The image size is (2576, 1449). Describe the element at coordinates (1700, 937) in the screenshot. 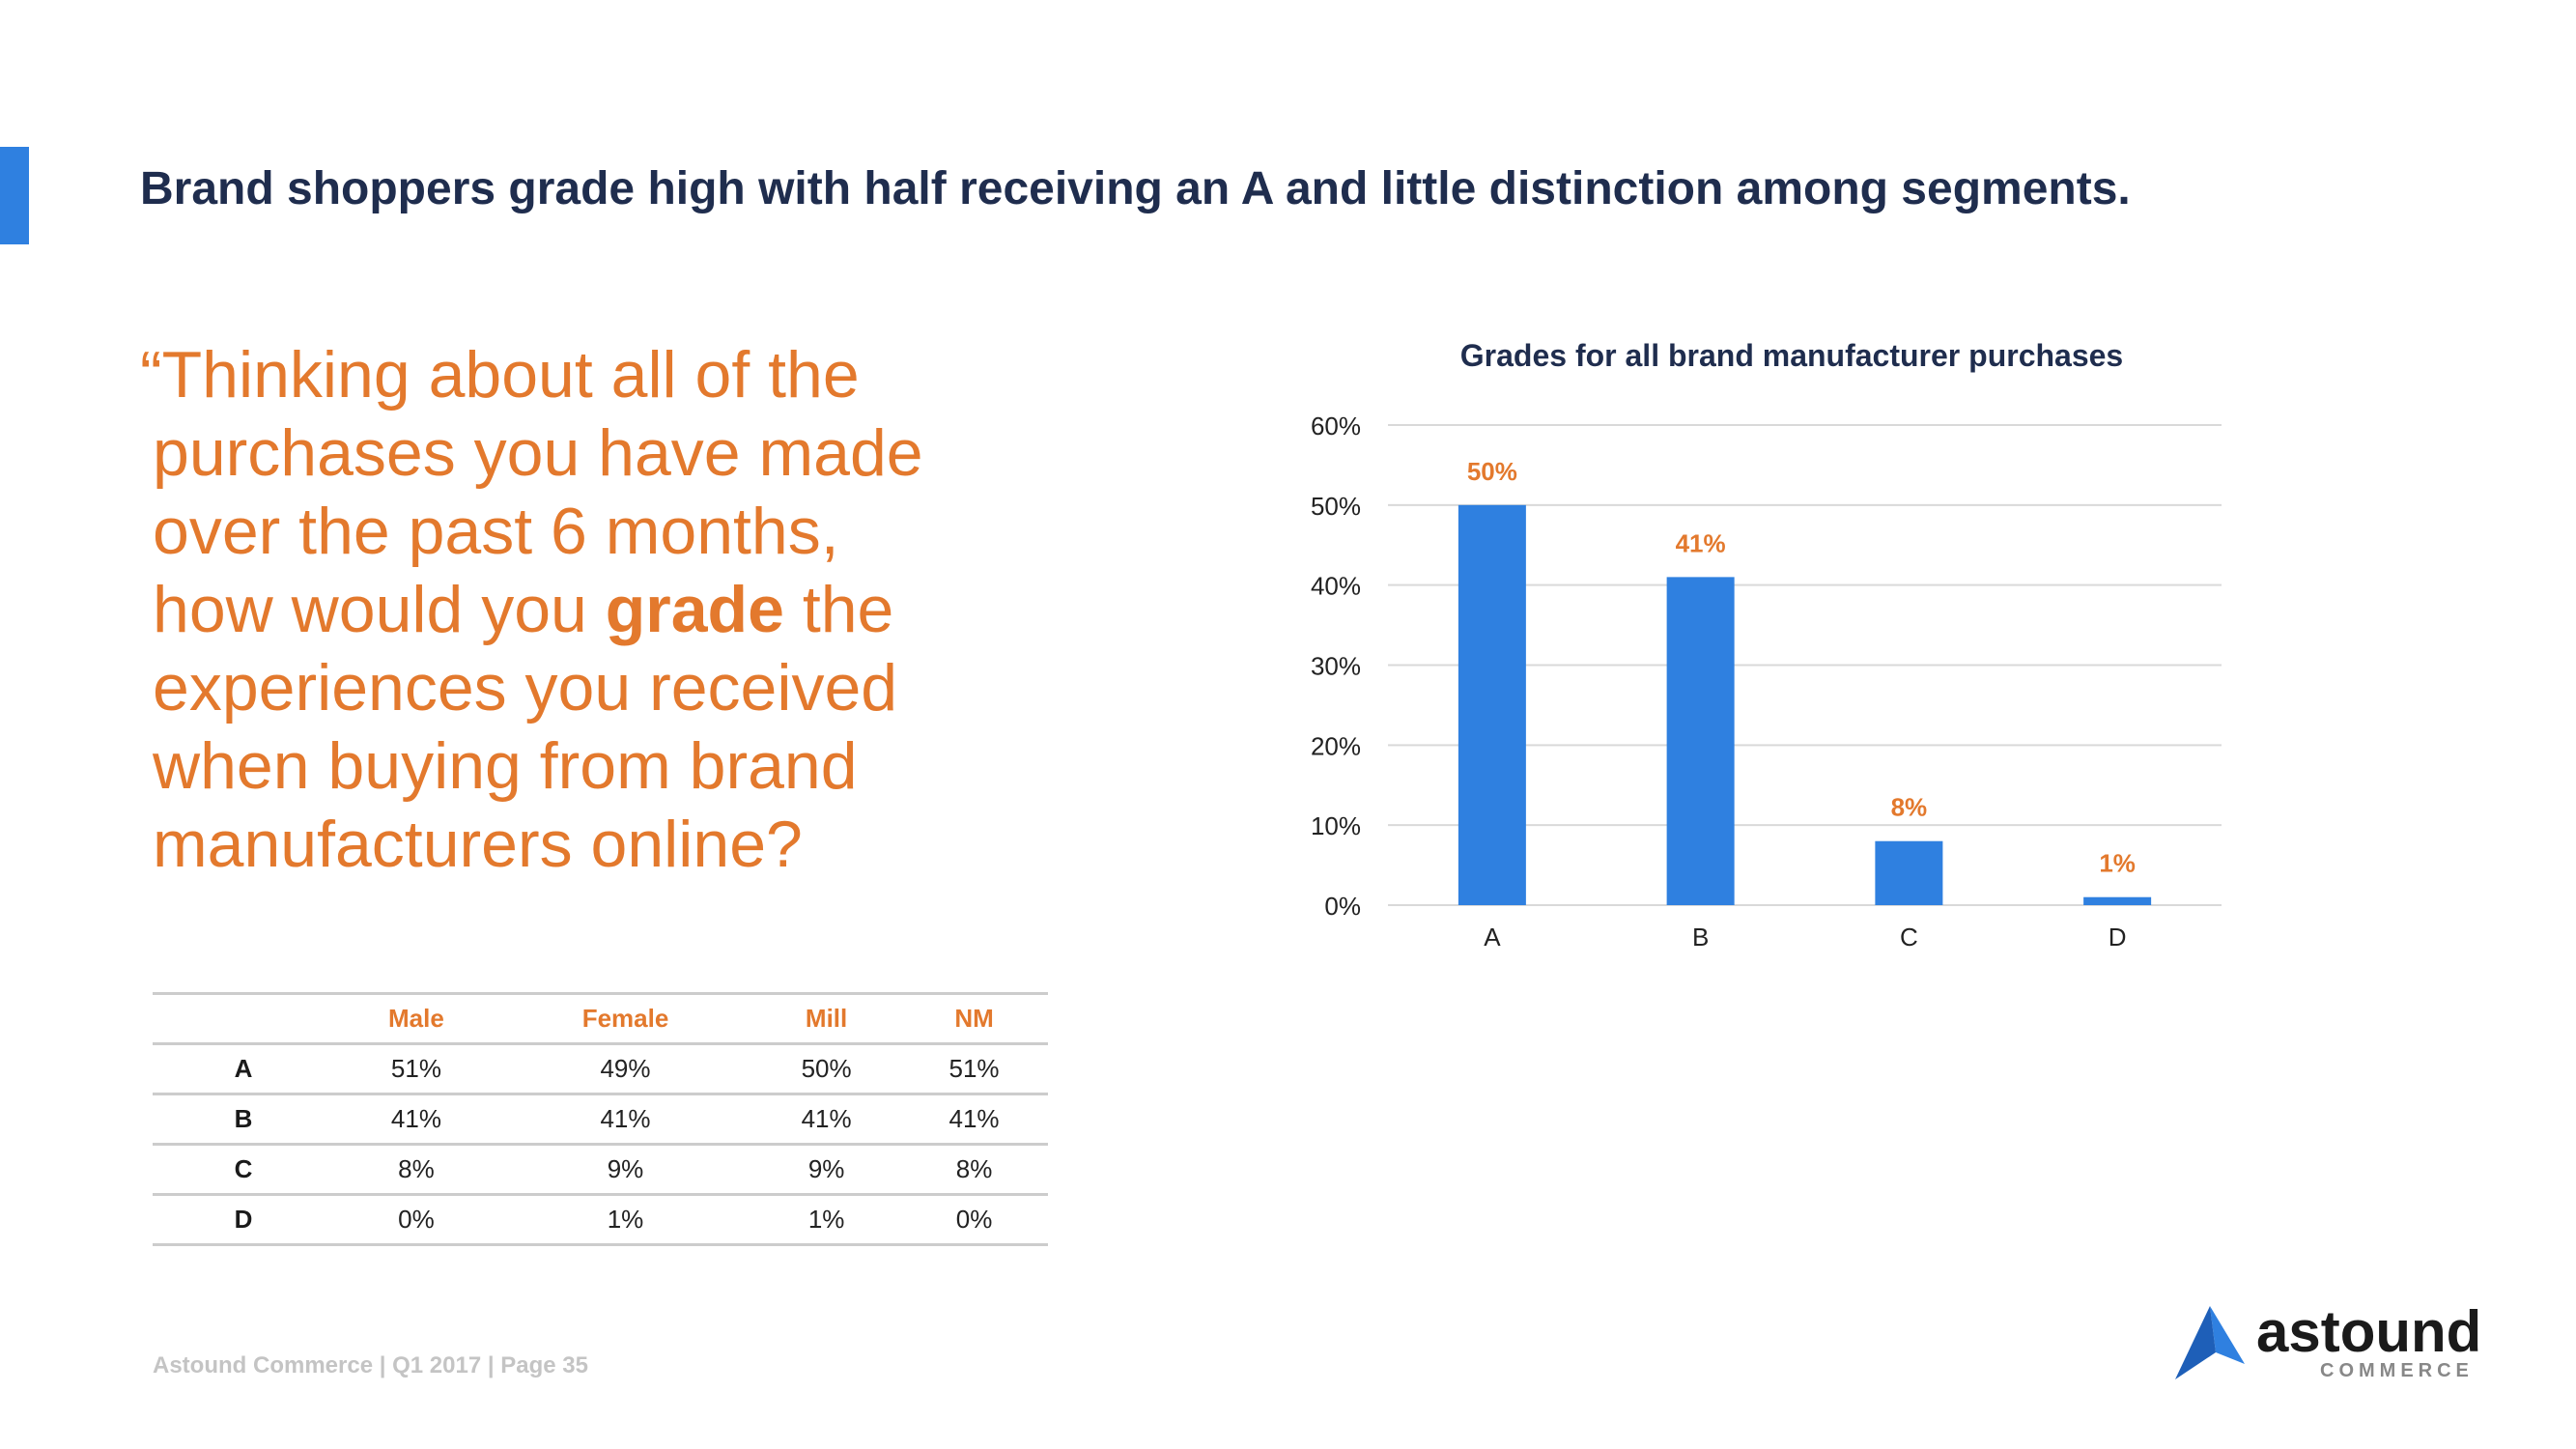

I see `x-tick-label: B` at that location.